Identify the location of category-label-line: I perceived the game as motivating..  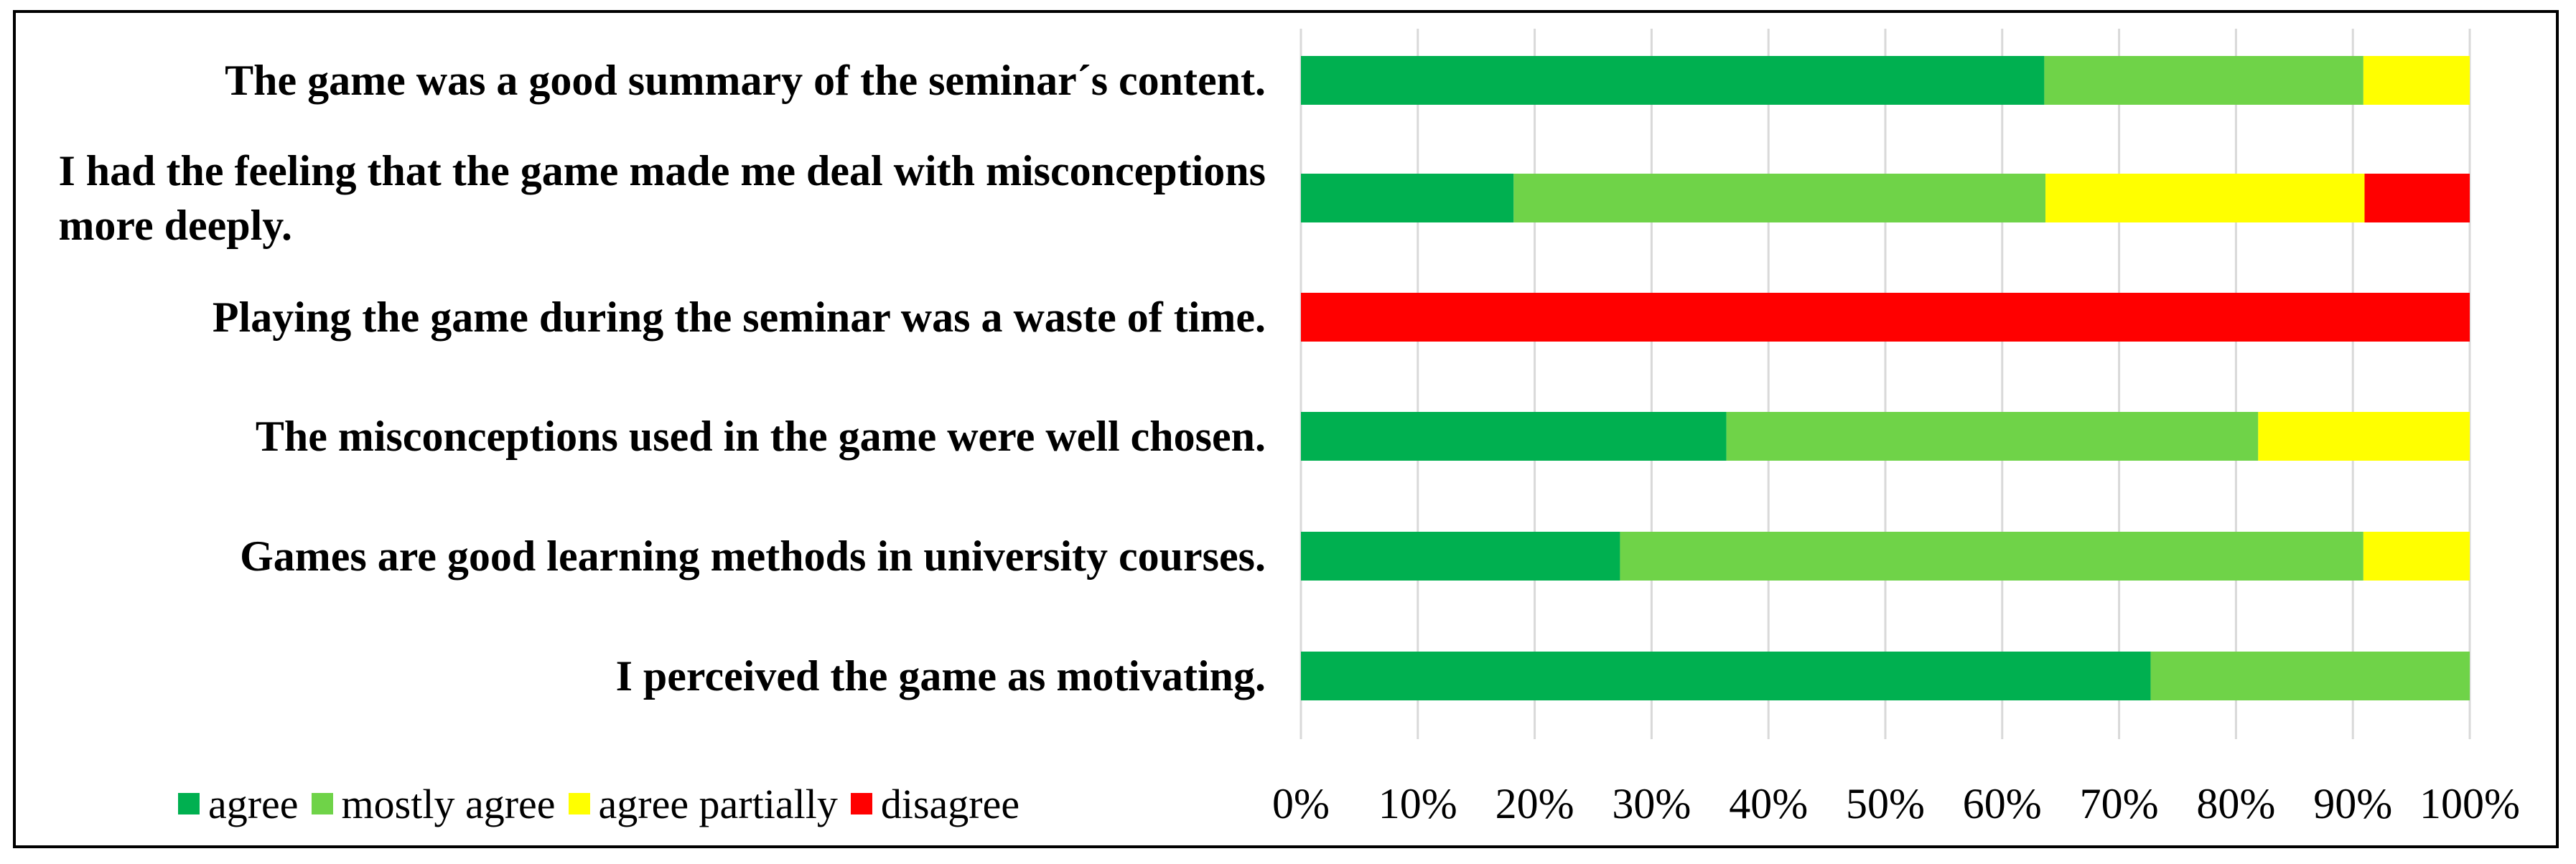
(940, 676).